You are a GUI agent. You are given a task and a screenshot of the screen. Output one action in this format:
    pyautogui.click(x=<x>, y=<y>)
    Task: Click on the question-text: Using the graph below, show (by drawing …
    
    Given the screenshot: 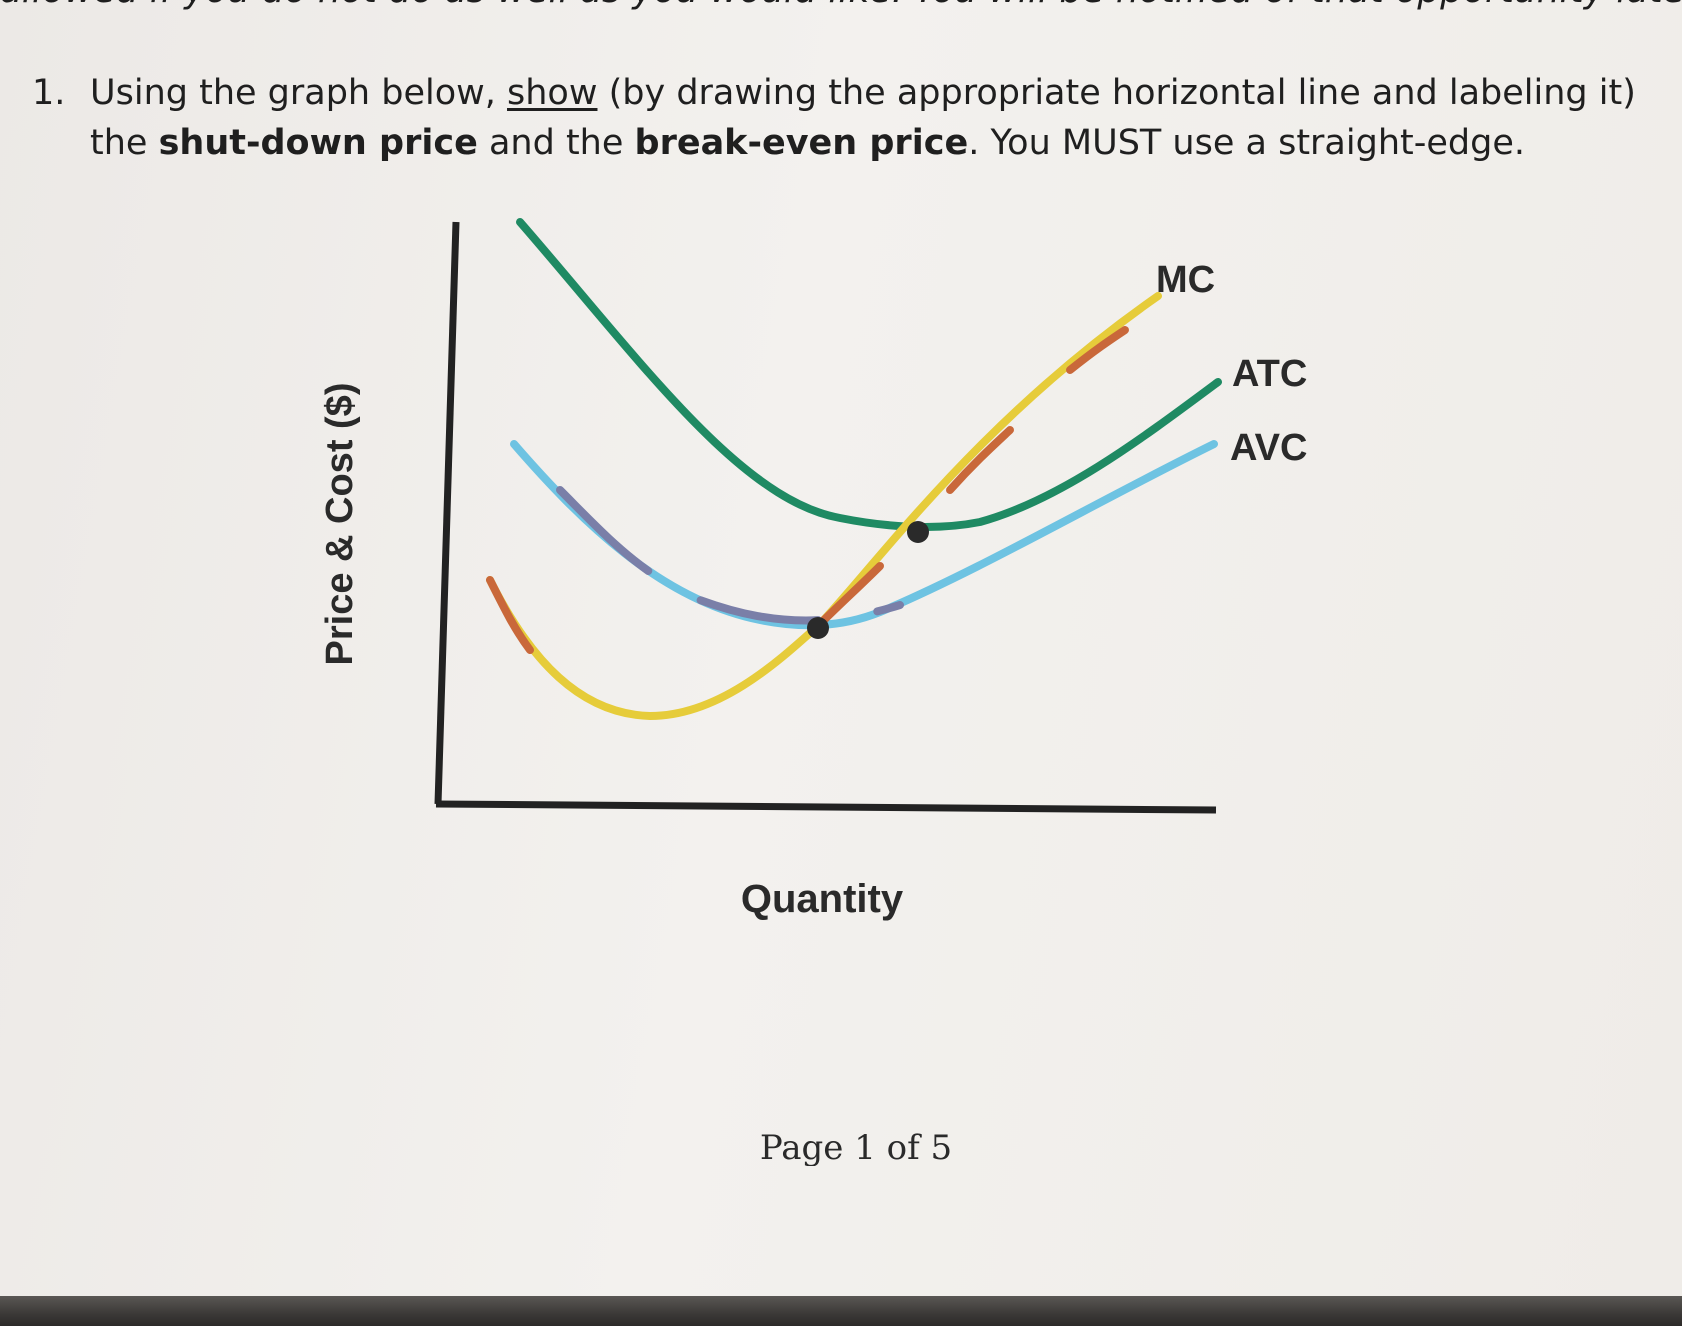 What is the action you would take?
    pyautogui.click(x=871, y=118)
    